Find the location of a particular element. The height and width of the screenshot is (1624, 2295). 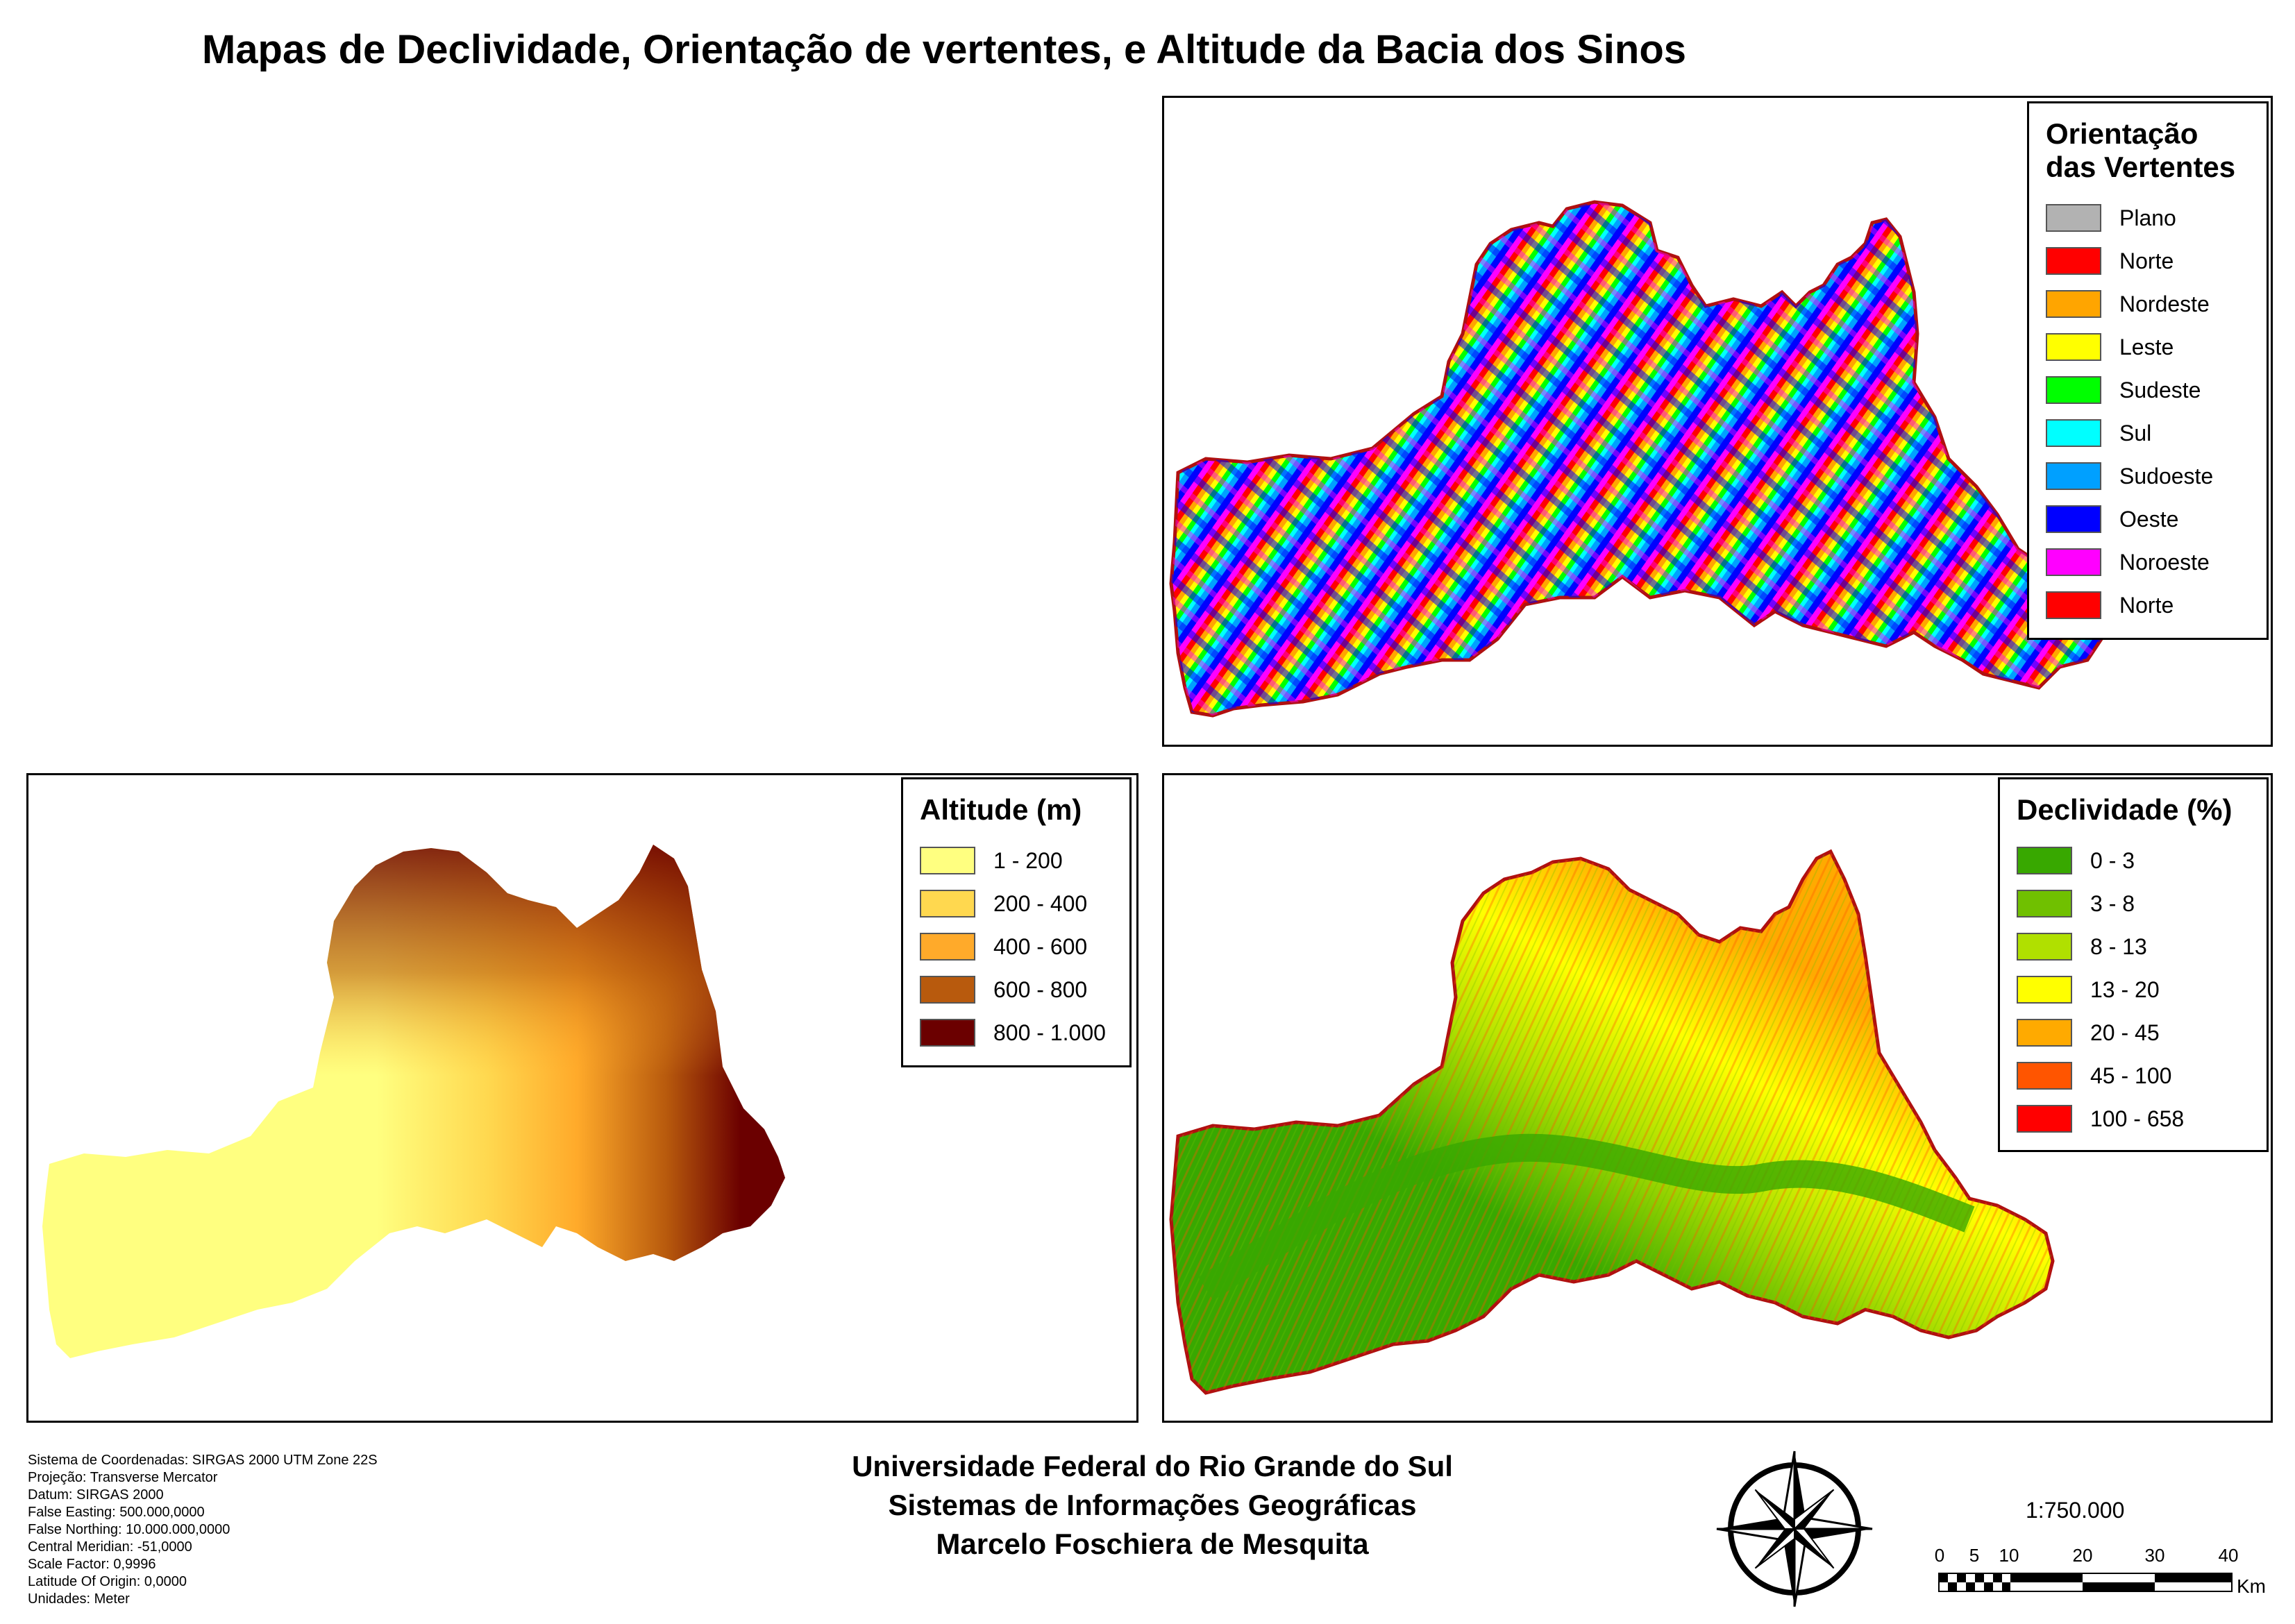

scale-unit: Km is located at coordinates (2251, 1586).